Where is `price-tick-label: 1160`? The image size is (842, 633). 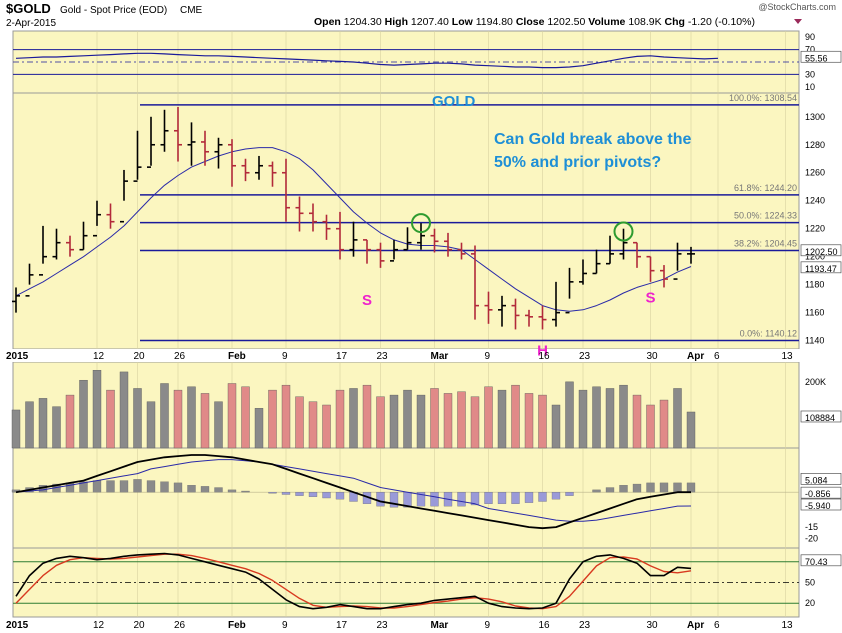 price-tick-label: 1160 is located at coordinates (814, 313).